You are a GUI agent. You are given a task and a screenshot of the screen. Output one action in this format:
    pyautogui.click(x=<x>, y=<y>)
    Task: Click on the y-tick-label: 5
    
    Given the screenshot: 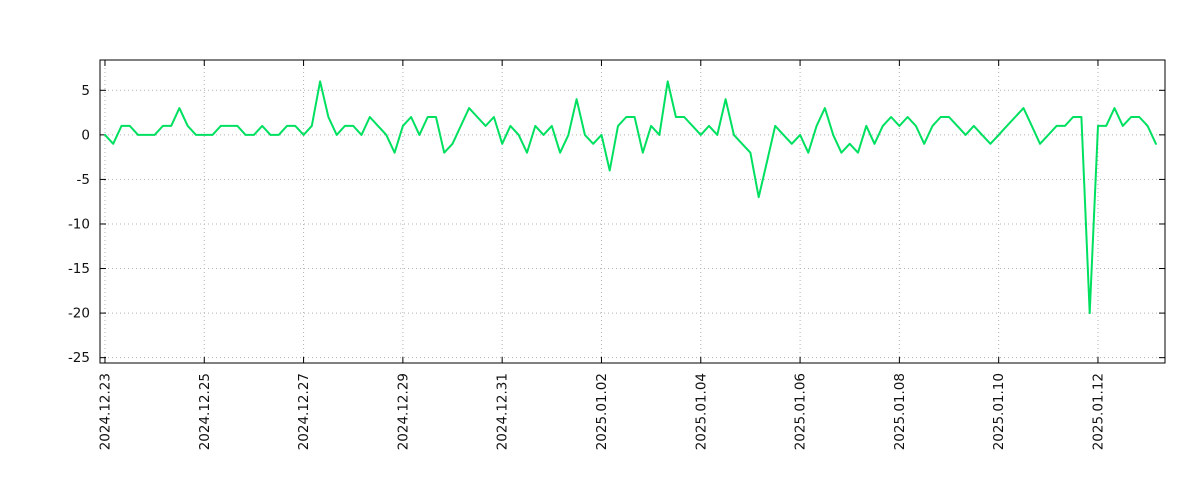 What is the action you would take?
    pyautogui.click(x=85, y=91)
    